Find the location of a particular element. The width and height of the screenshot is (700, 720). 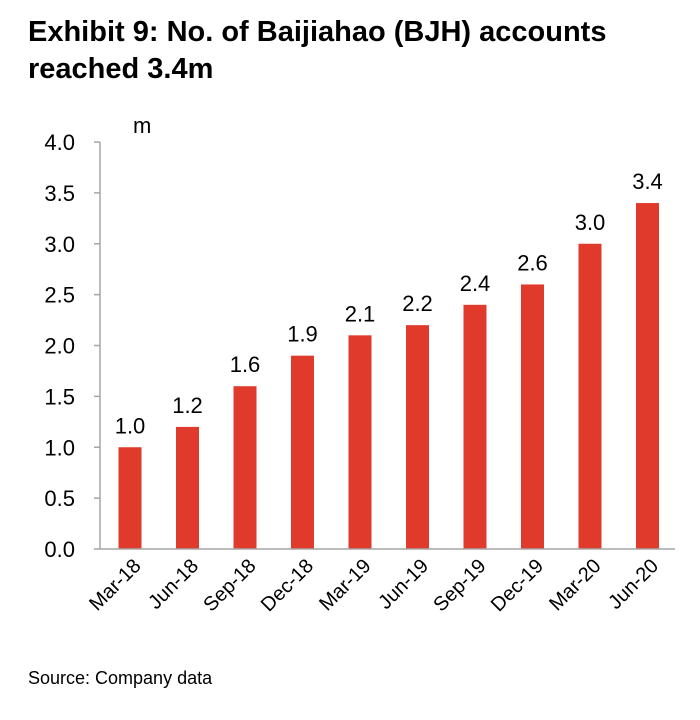

x-tick-label: Dec-19 is located at coordinates (517, 585).